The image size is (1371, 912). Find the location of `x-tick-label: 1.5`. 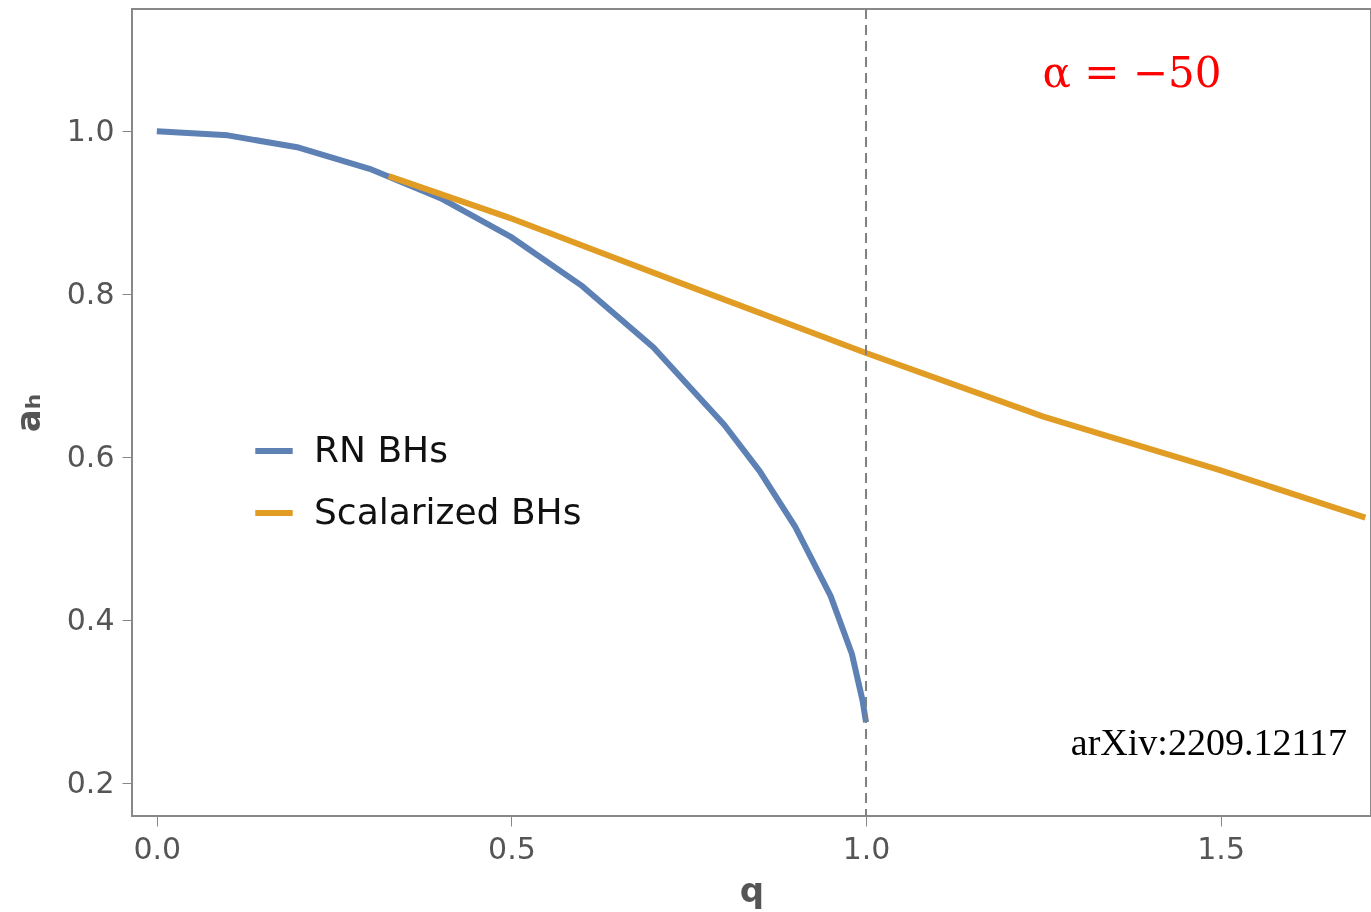

x-tick-label: 1.5 is located at coordinates (1221, 848).